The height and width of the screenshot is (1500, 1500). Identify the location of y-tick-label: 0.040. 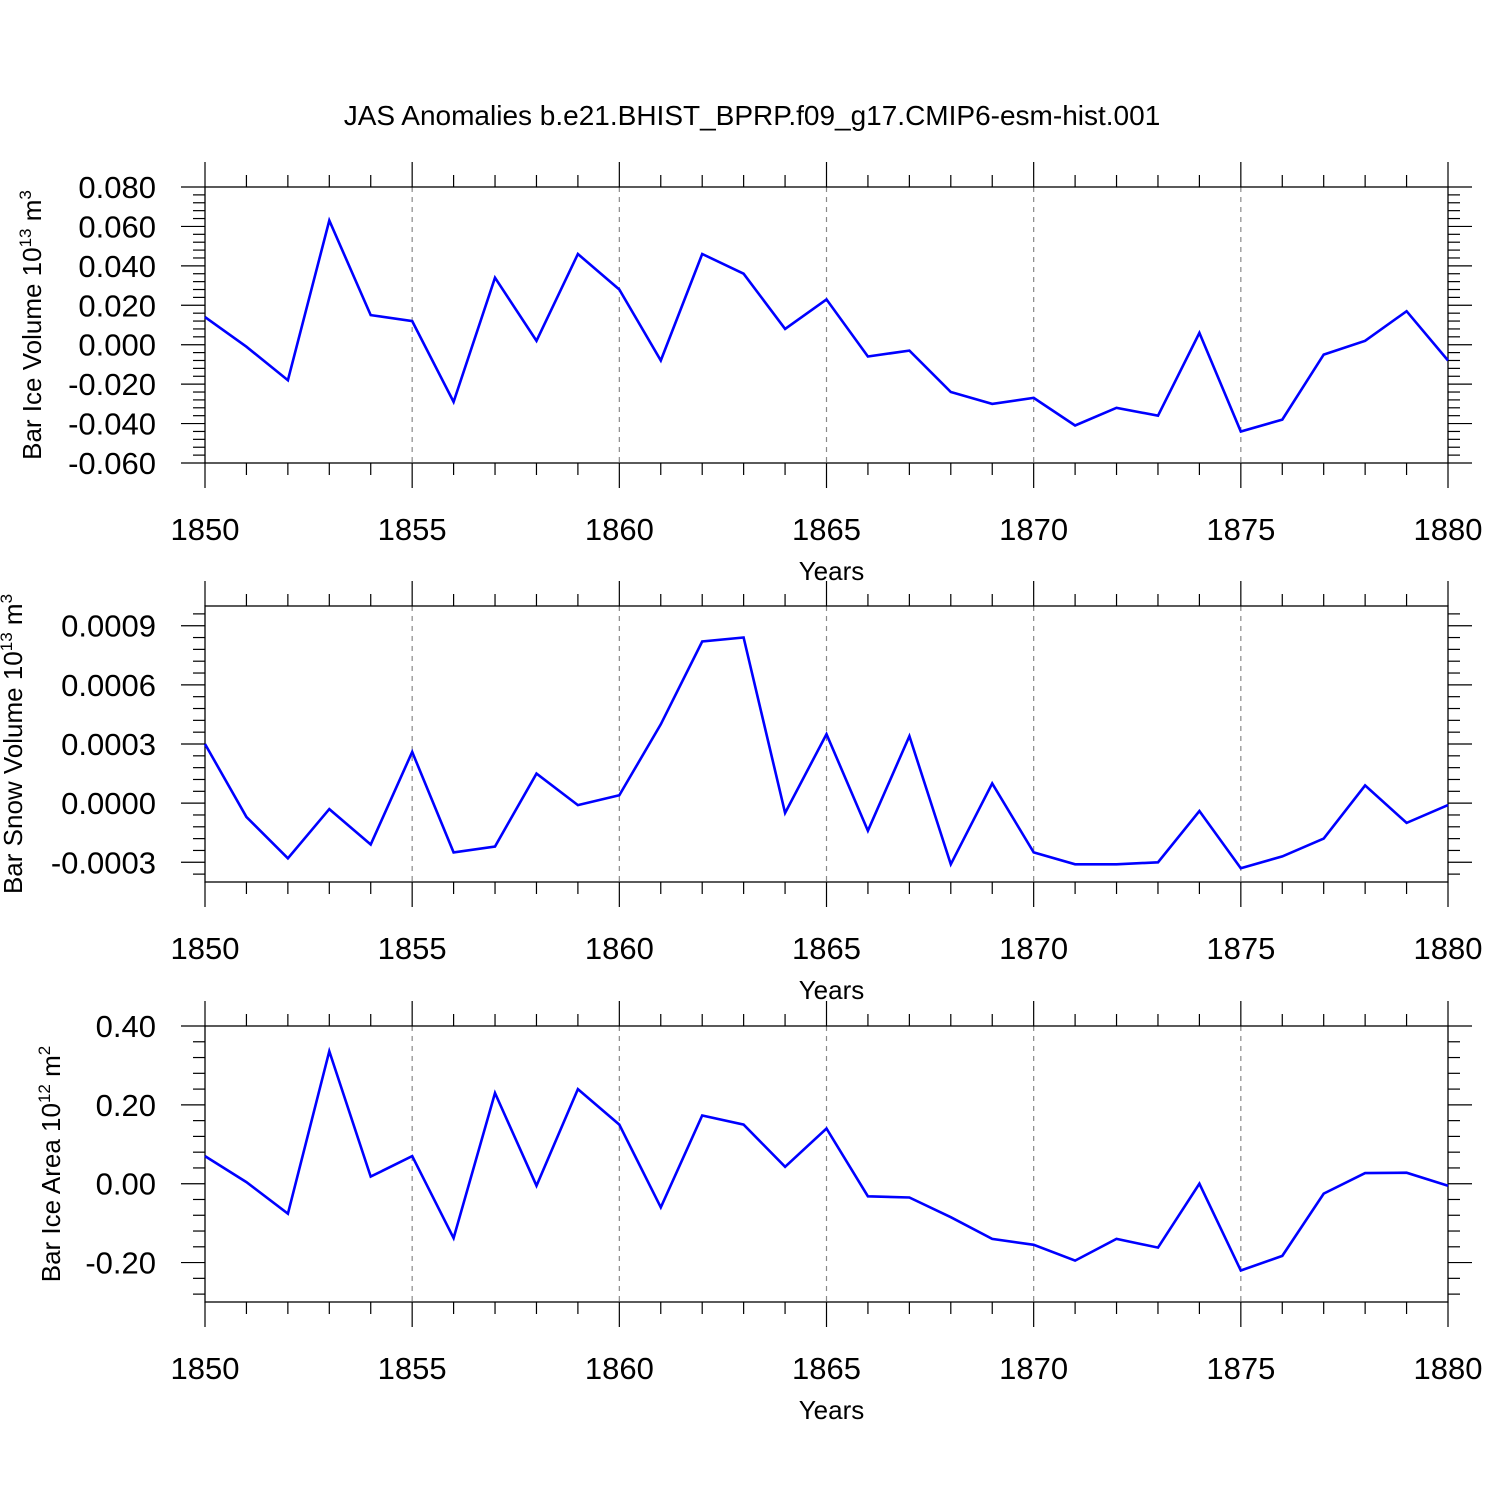
(117, 266).